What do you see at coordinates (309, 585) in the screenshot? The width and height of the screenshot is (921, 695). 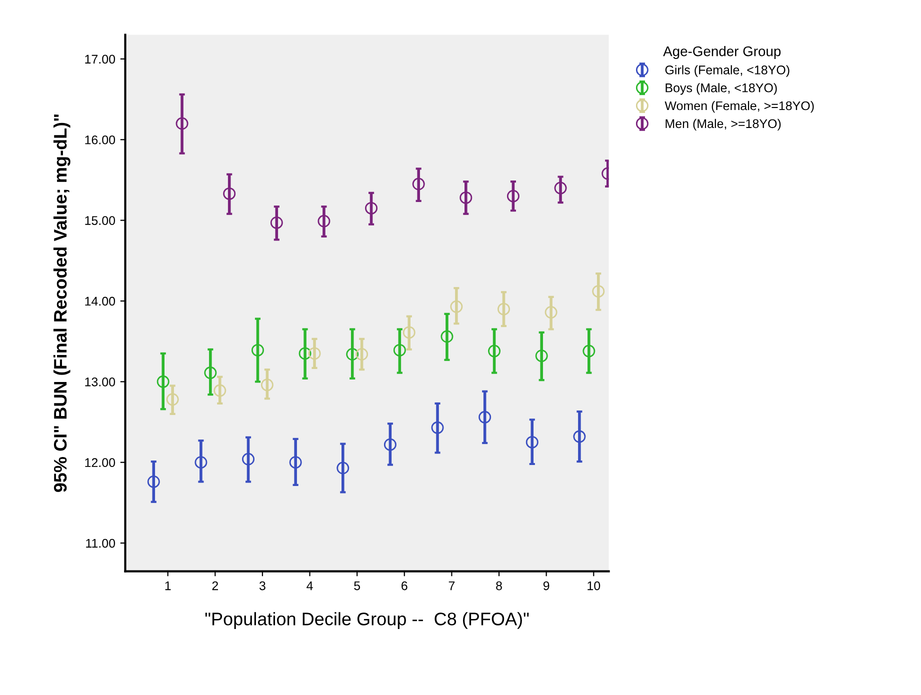 I see `x-tick-label: 4` at bounding box center [309, 585].